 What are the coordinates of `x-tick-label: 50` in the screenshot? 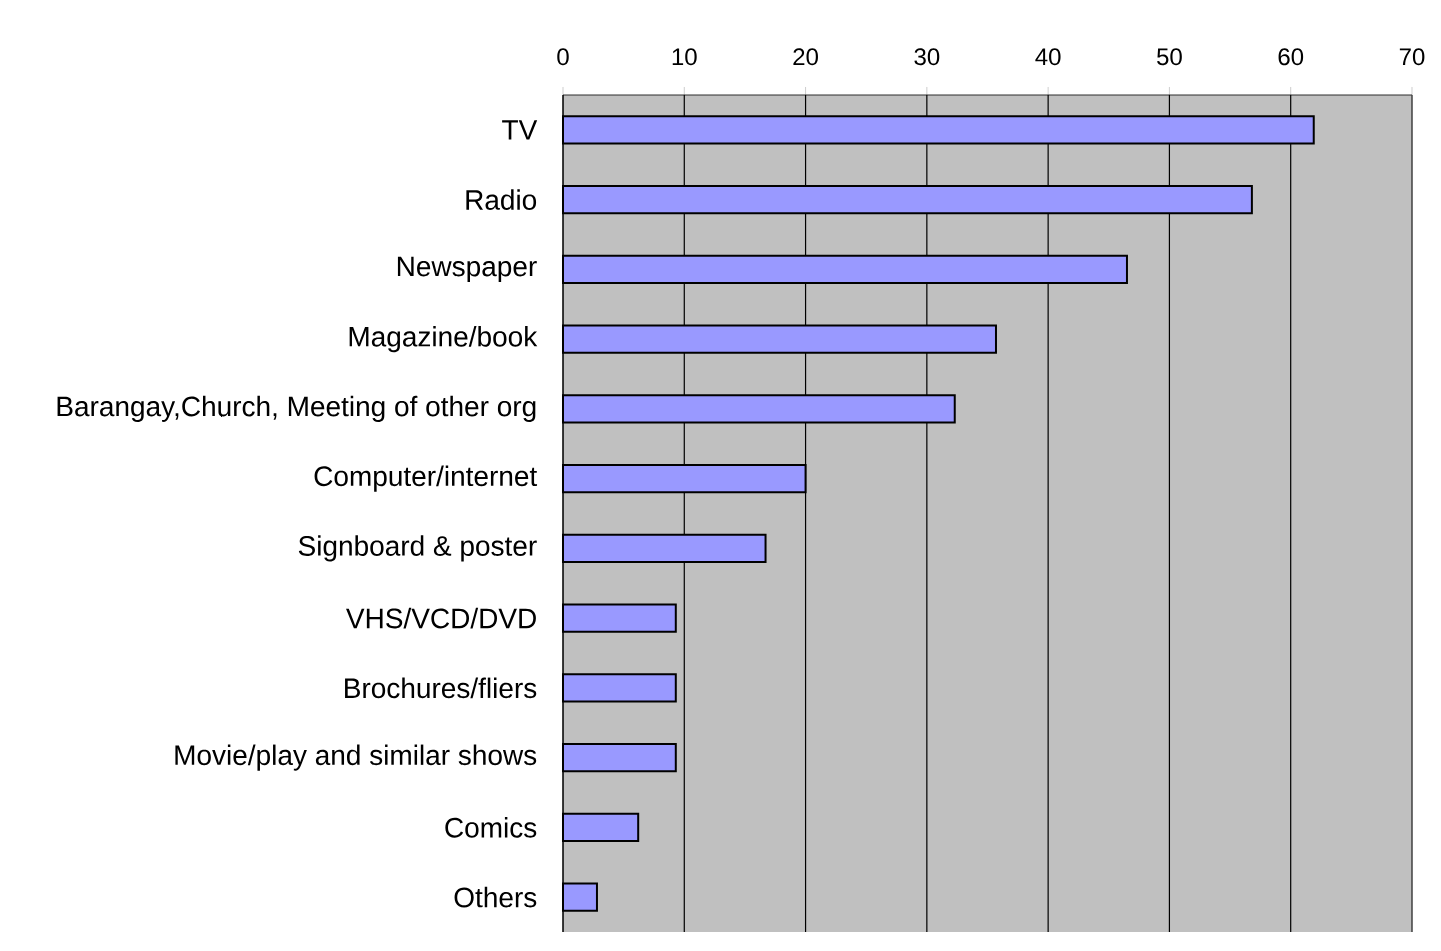 It's located at (1169, 57).